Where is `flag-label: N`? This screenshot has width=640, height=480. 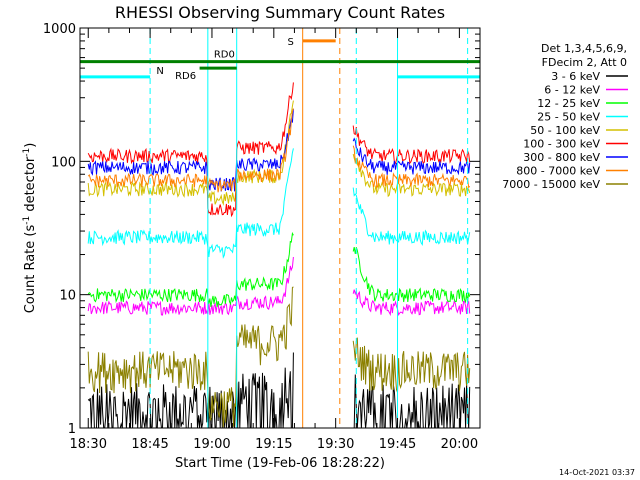
flag-label: N is located at coordinates (159, 71).